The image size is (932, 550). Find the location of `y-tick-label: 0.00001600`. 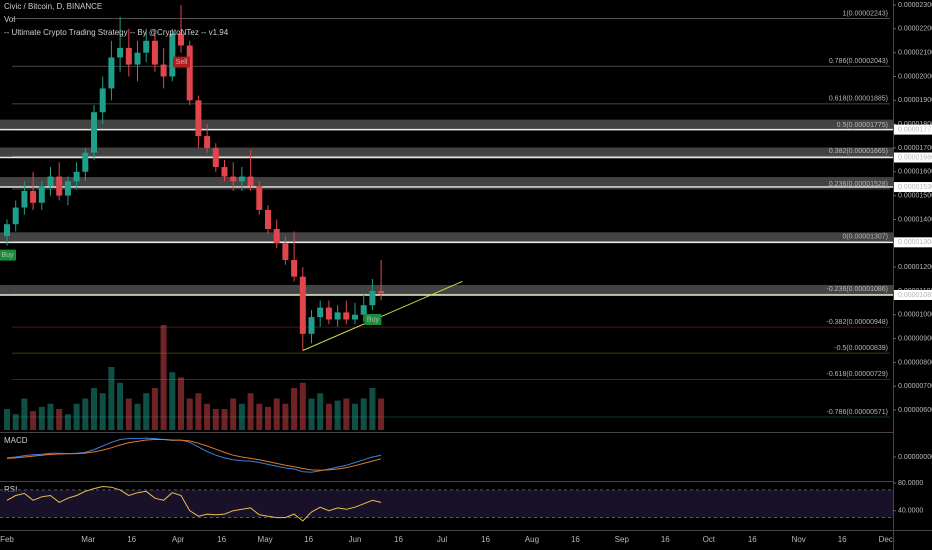

y-tick-label: 0.00001600 is located at coordinates (915, 172).